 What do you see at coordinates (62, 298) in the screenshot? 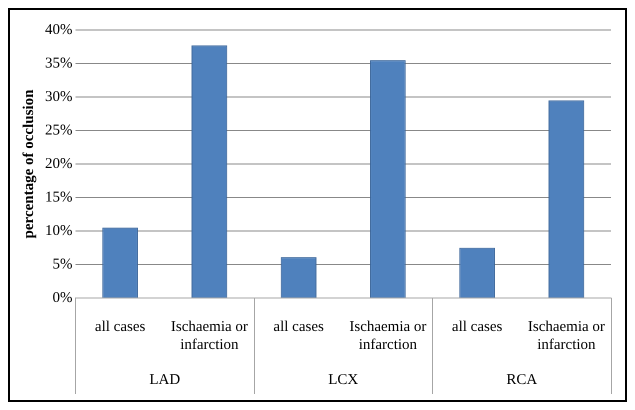
I see `y-tick-label: 0%` at bounding box center [62, 298].